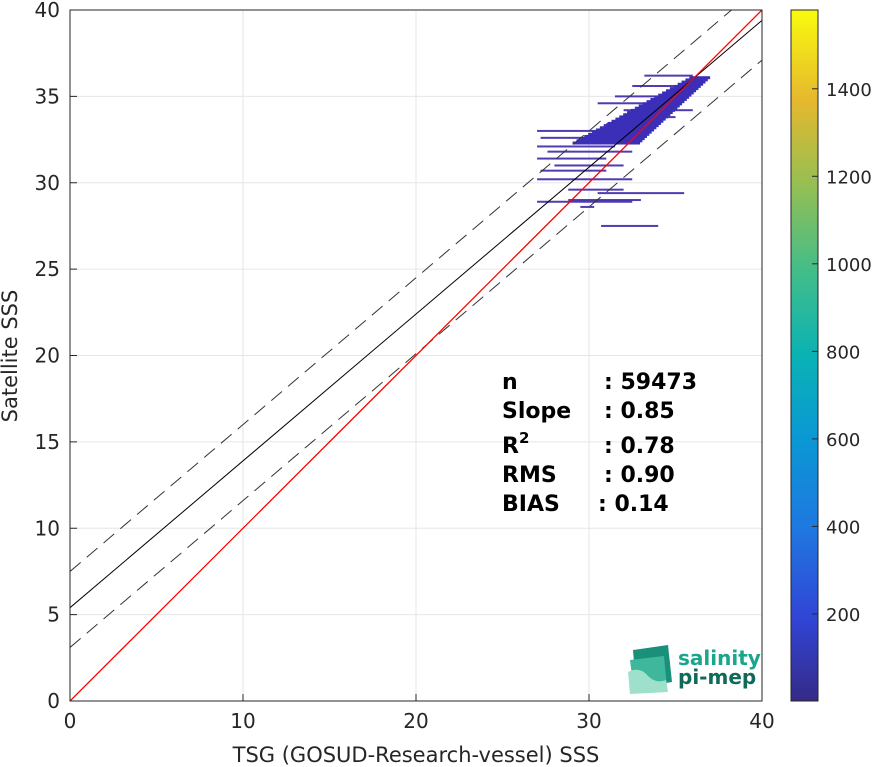 Image resolution: width=879 pixels, height=767 pixels. What do you see at coordinates (53, 701) in the screenshot?
I see `y-tick-label: 0` at bounding box center [53, 701].